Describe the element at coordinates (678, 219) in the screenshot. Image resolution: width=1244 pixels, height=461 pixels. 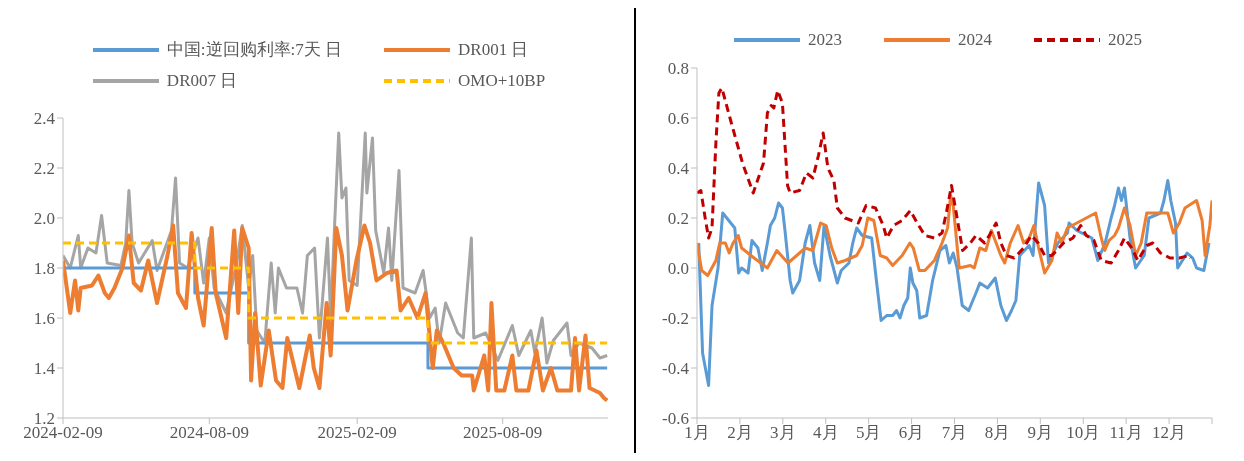
I see `y-tick-label: 0.2` at that location.